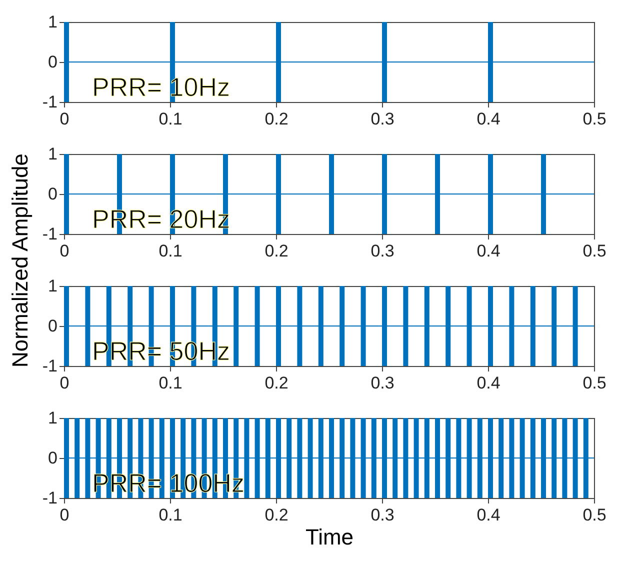 The image size is (642, 565). Describe the element at coordinates (329, 537) in the screenshot. I see `x-axis-title: Time` at that location.